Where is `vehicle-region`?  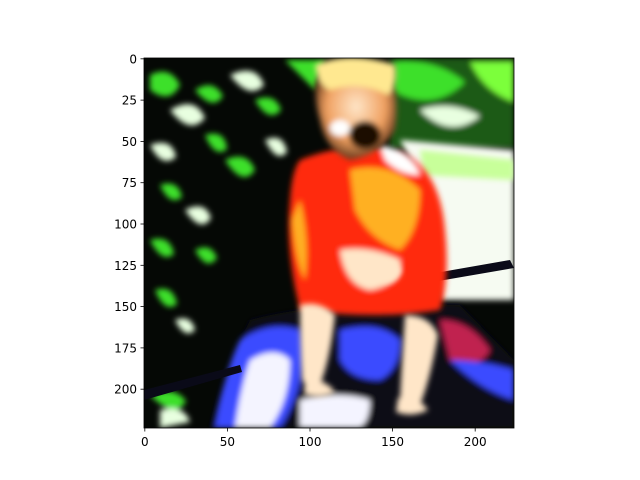
vehicle-region is located at coordinates (362, 366).